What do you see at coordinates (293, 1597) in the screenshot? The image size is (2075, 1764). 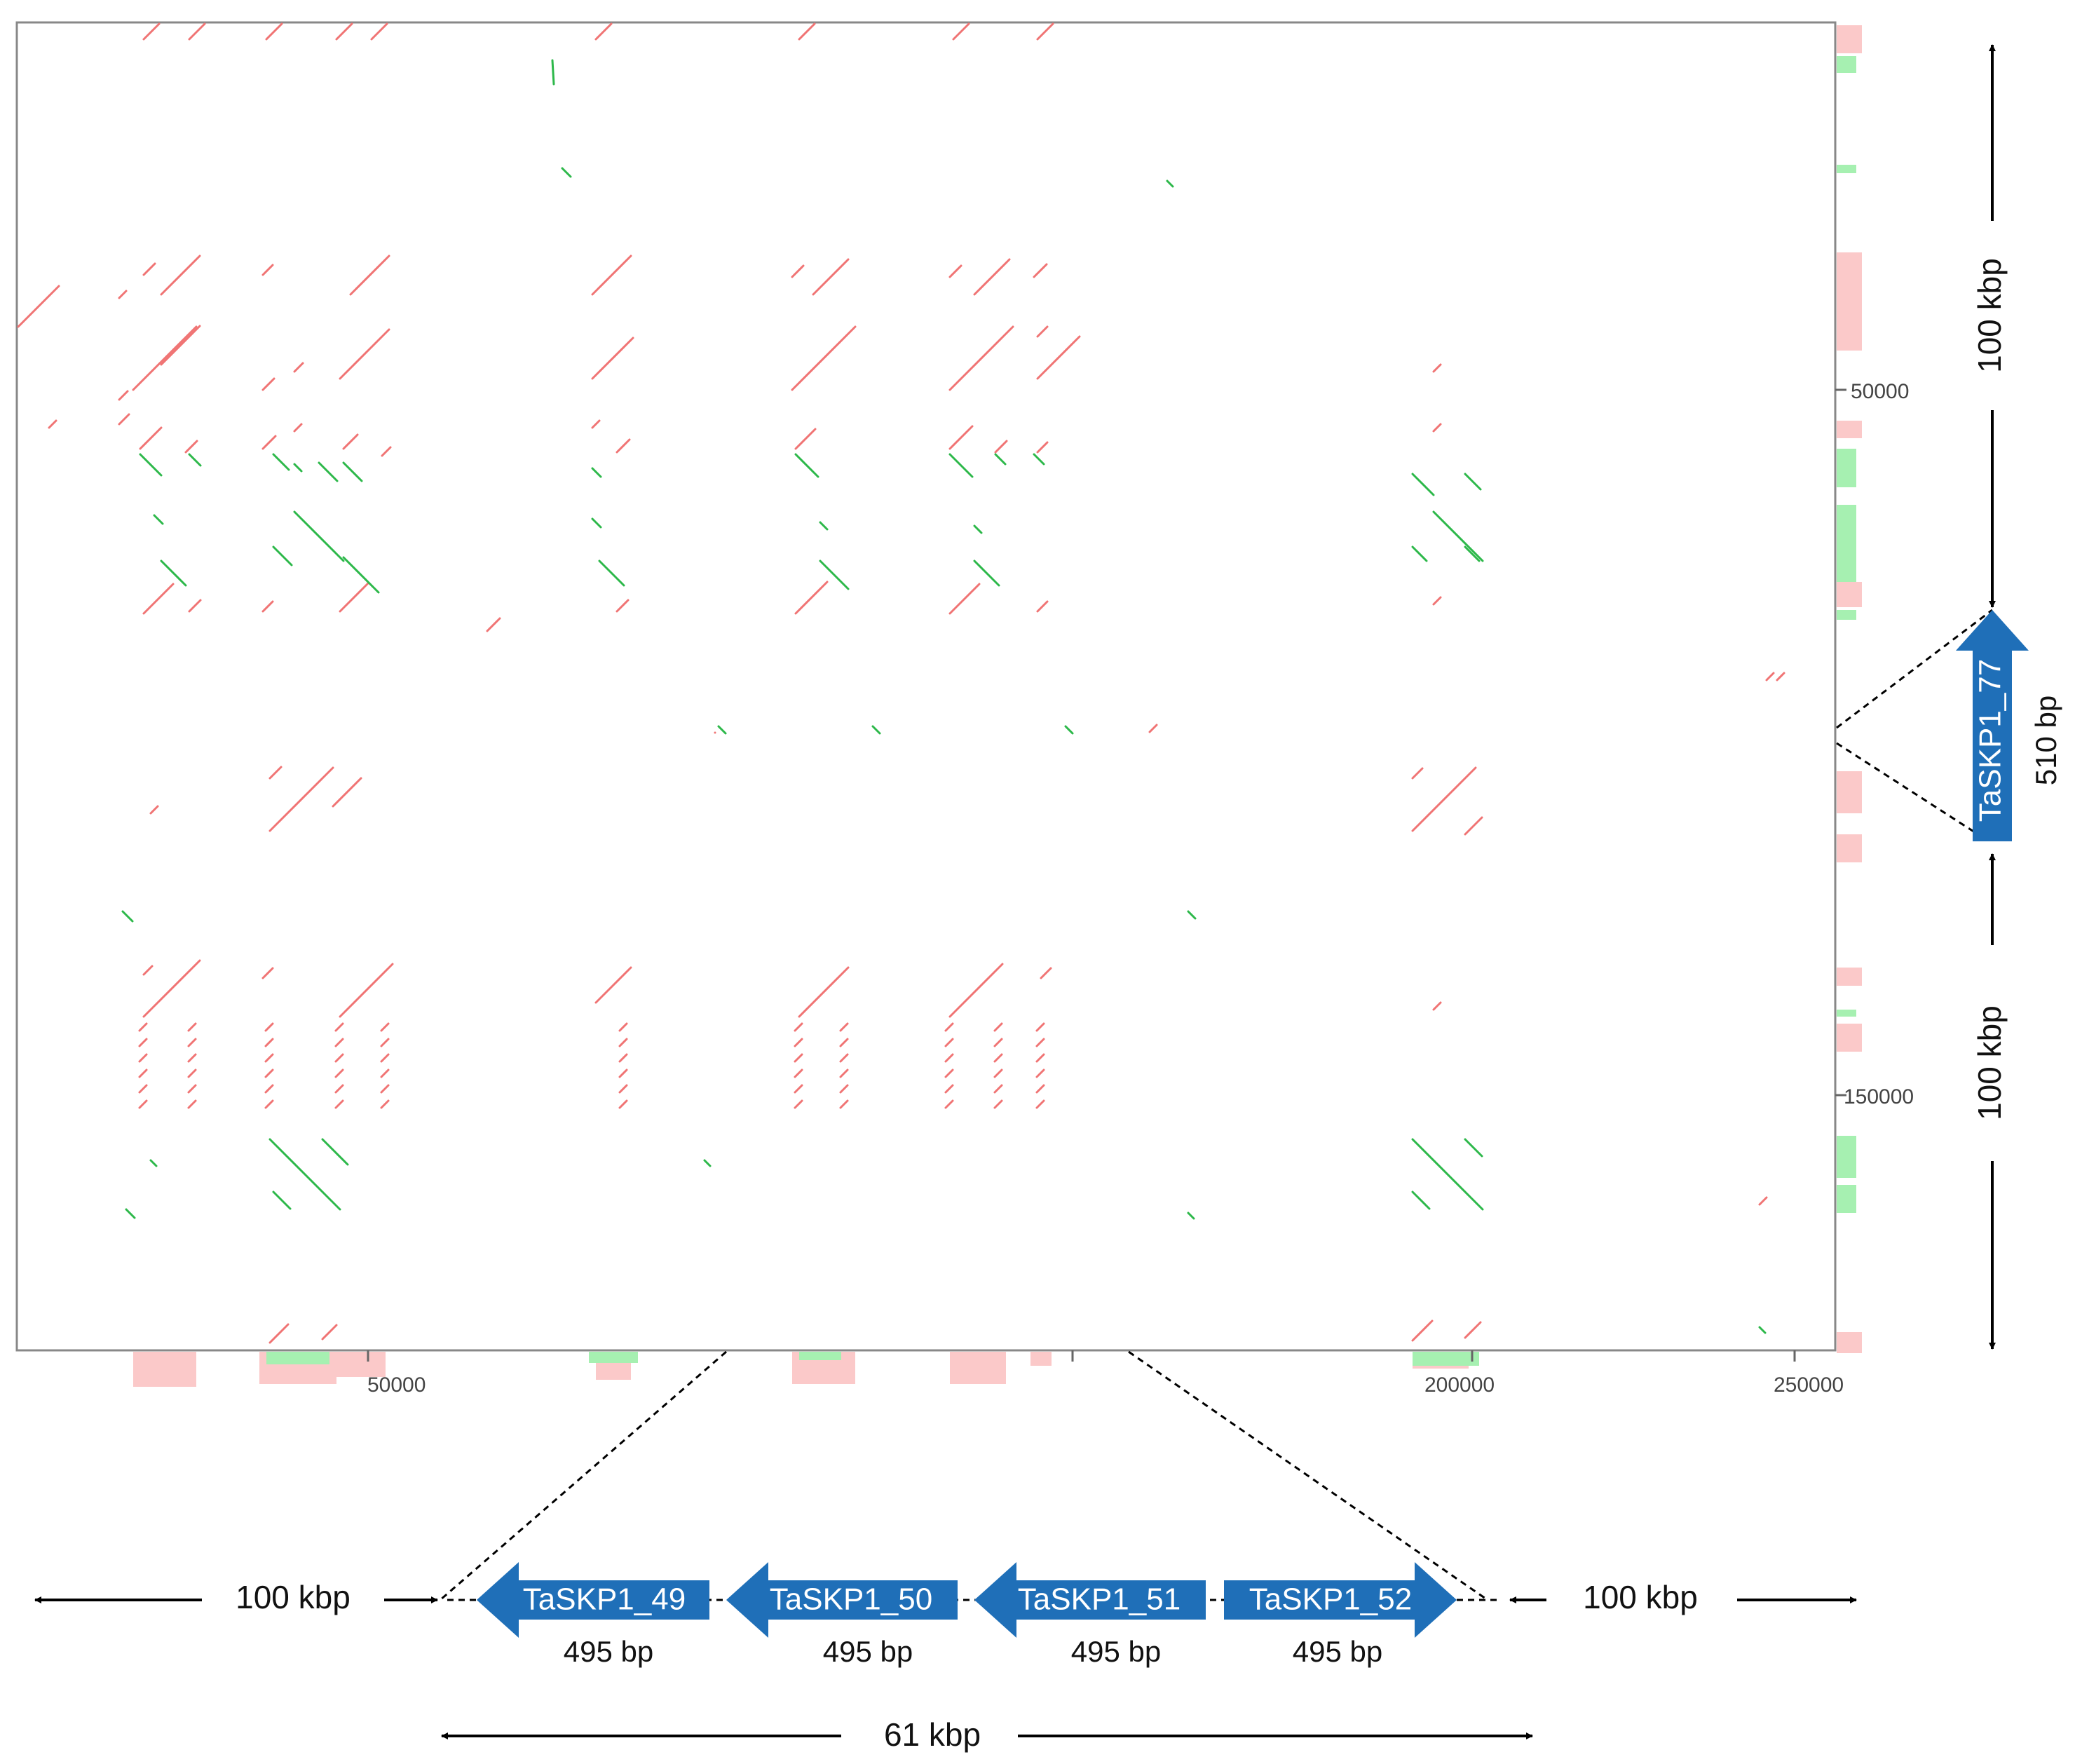 I see `left-span-label: 100 kbp` at bounding box center [293, 1597].